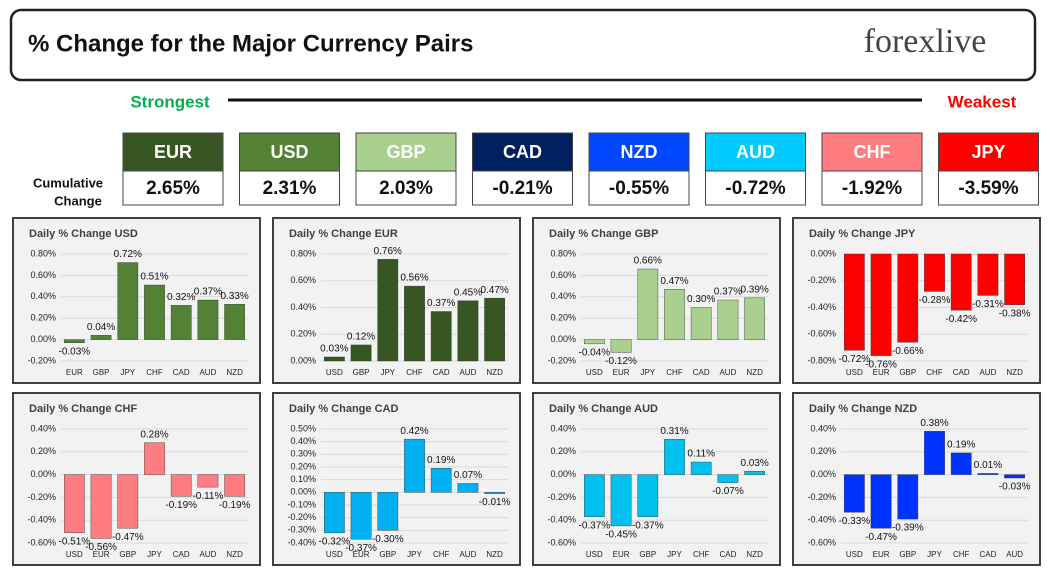 Image resolution: width=1051 pixels, height=579 pixels. Describe the element at coordinates (934, 423) in the screenshot. I see `value-label: 0.38%` at that location.